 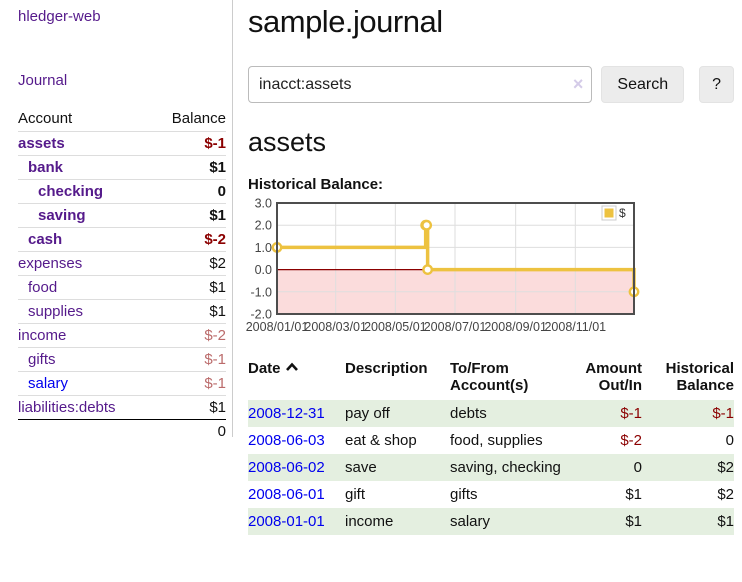 I want to click on transaction-date-link: 2008-06-03, so click(x=286, y=440).